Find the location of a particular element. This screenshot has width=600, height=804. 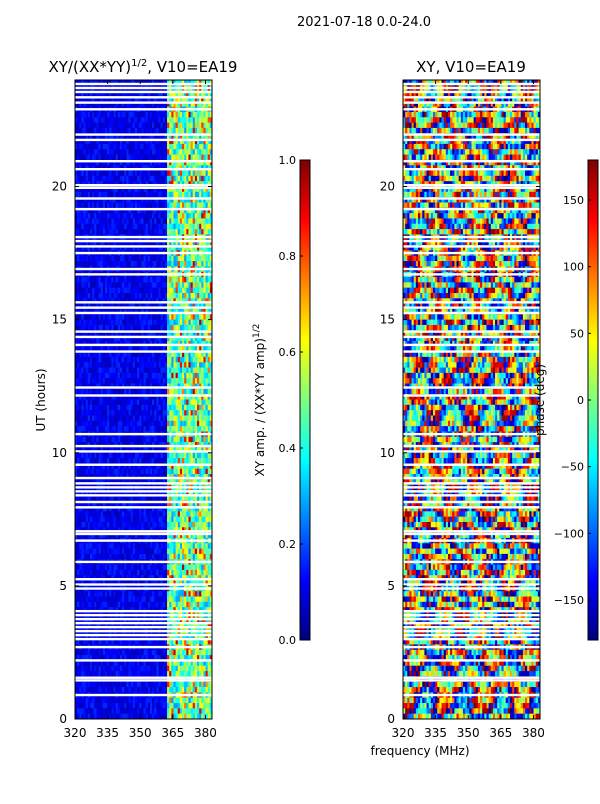

figure-title: 2021-07-18 0.0-24.0 is located at coordinates (364, 22).